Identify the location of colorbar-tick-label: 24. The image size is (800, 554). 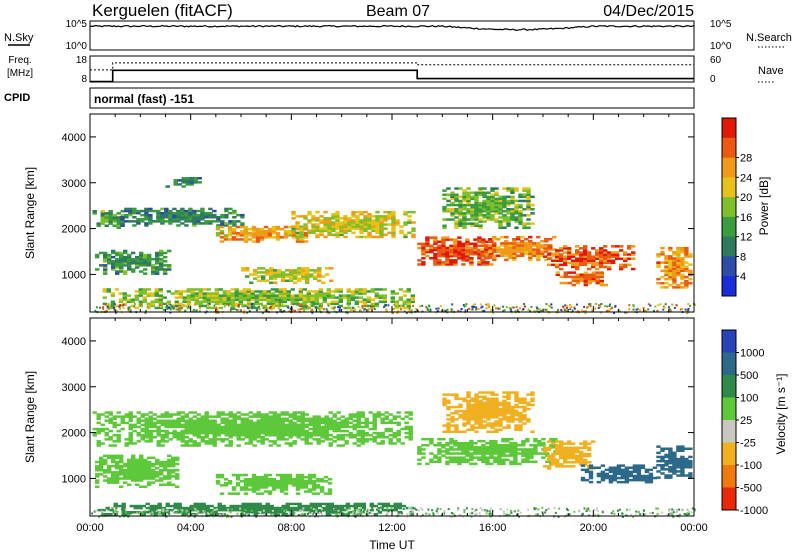
(746, 178).